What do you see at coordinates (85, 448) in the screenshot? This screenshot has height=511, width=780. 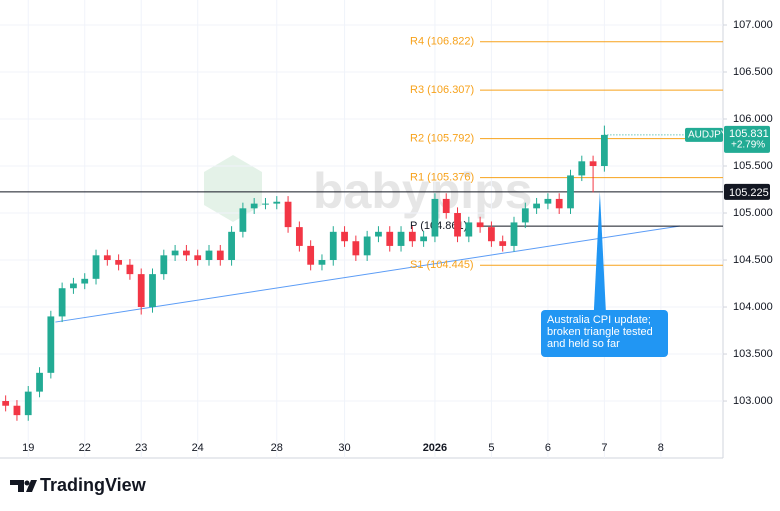 I see `x-tick-label: 22` at bounding box center [85, 448].